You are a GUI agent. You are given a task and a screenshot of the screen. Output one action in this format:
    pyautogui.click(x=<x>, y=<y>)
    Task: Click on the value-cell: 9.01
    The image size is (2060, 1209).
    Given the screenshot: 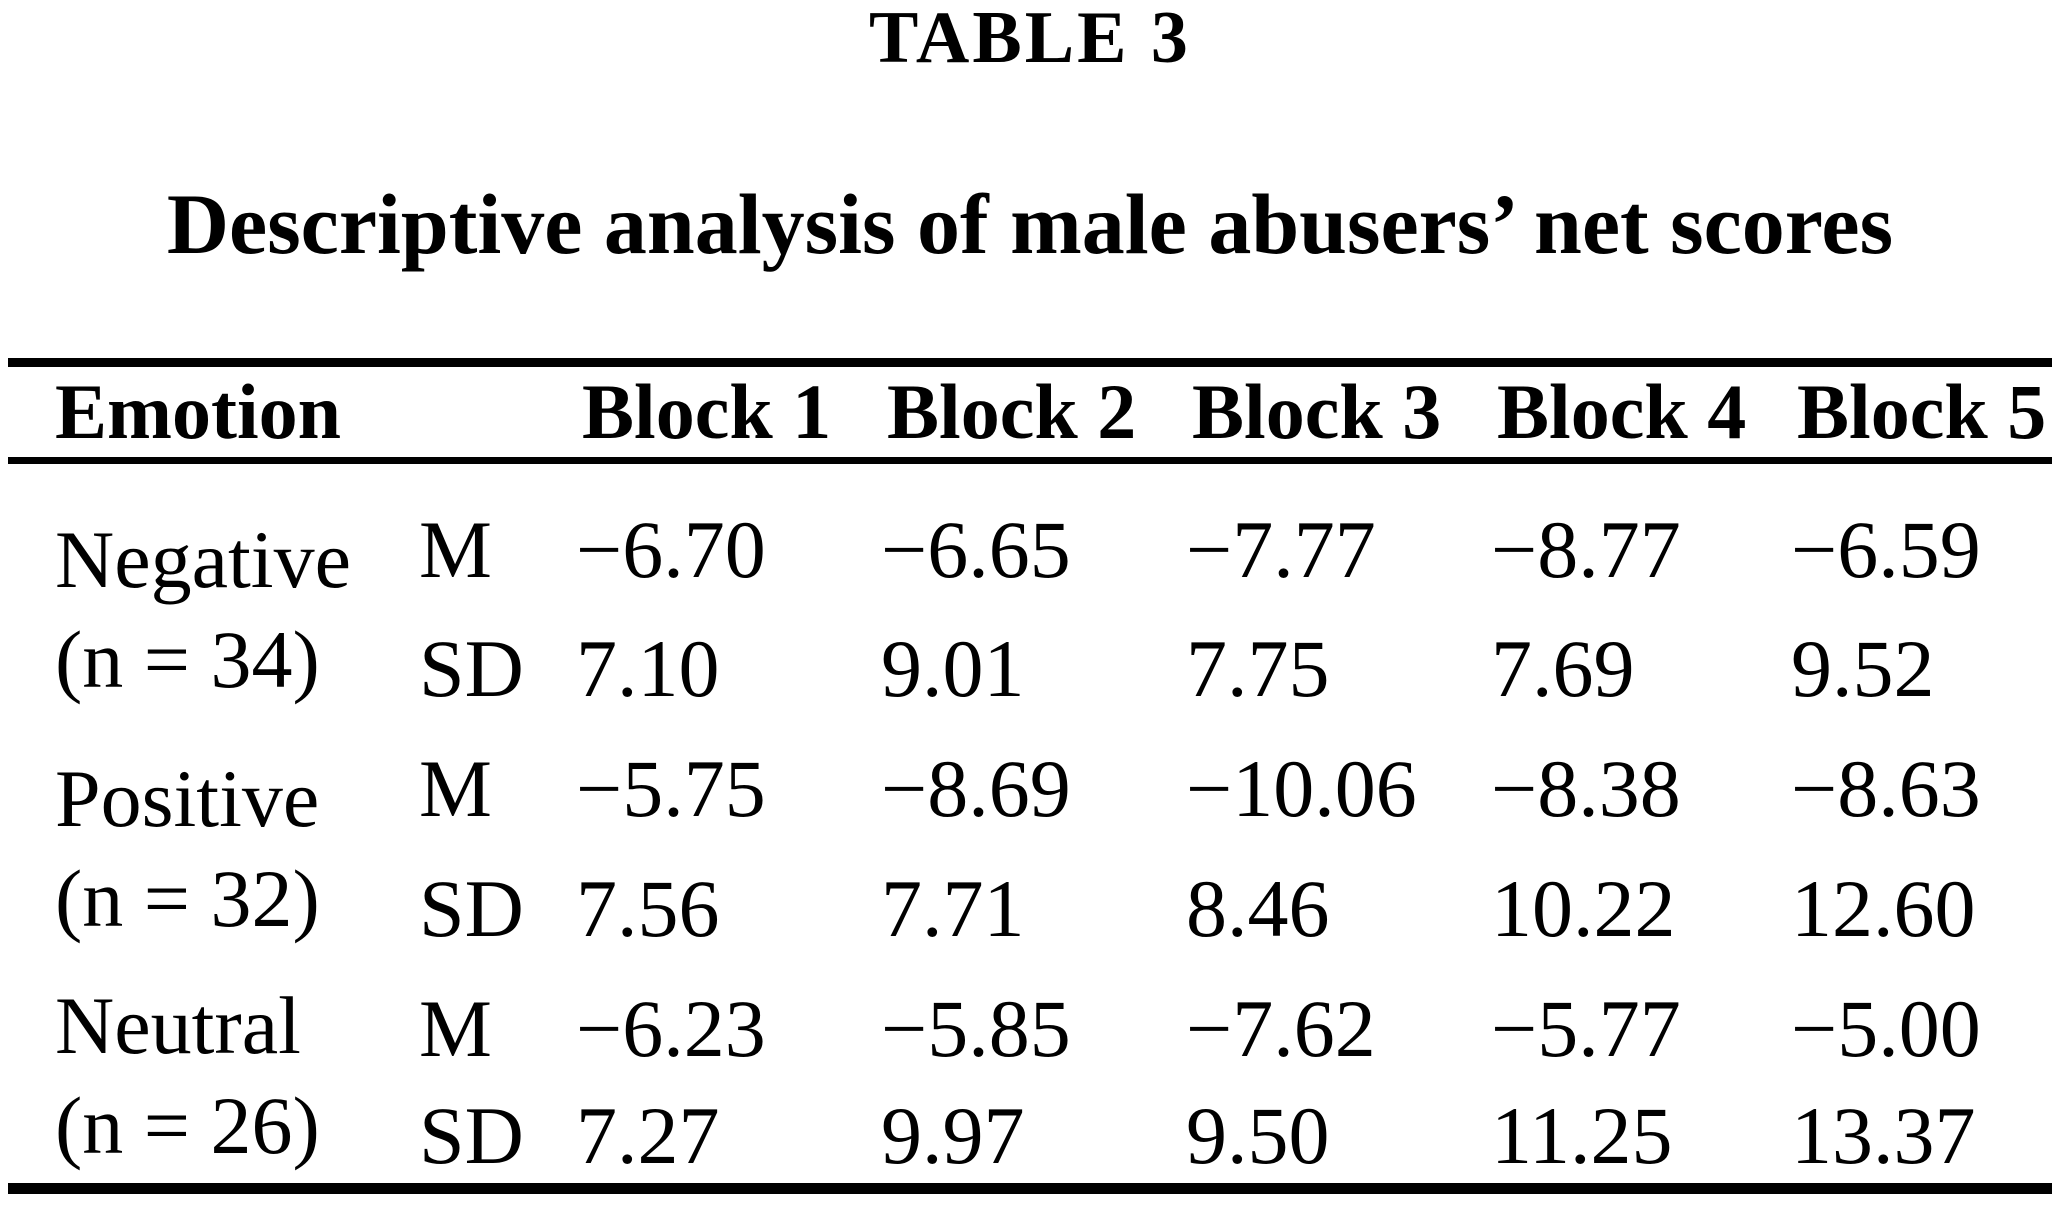 What is the action you would take?
    pyautogui.click(x=953, y=668)
    